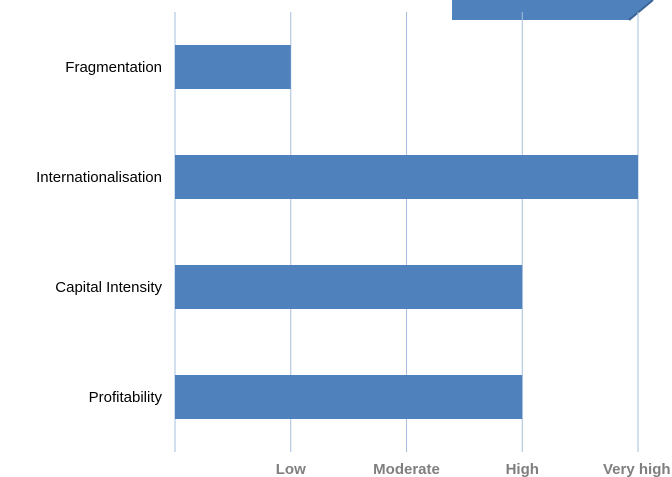  I want to click on bar-internationalisation, so click(406, 177).